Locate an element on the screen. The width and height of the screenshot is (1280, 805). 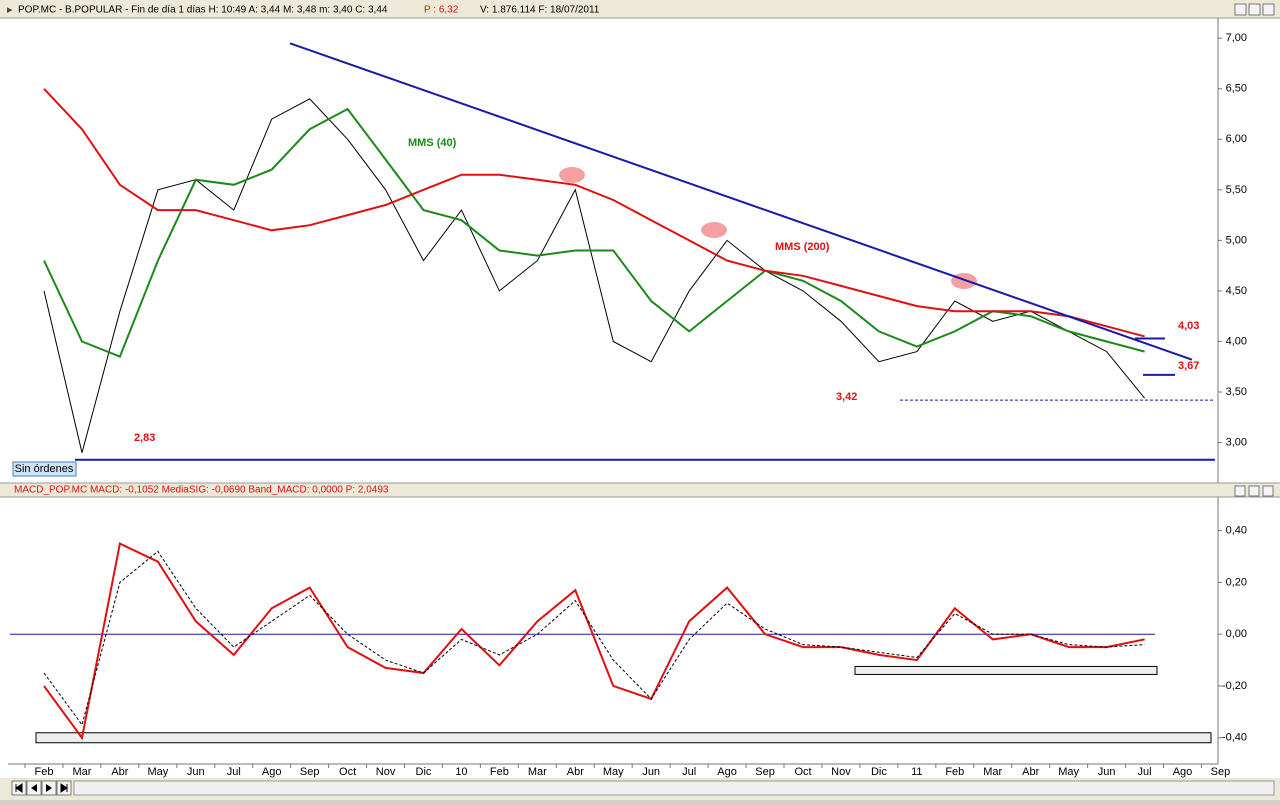
panel-arrow: ▸ is located at coordinates (10, 10).